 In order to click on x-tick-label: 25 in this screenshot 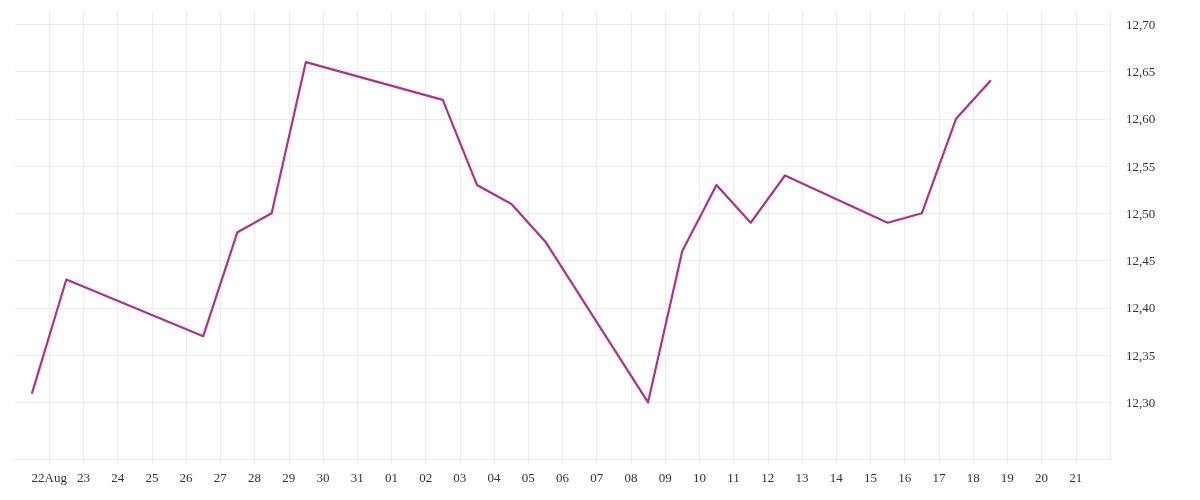, I will do `click(152, 477)`.